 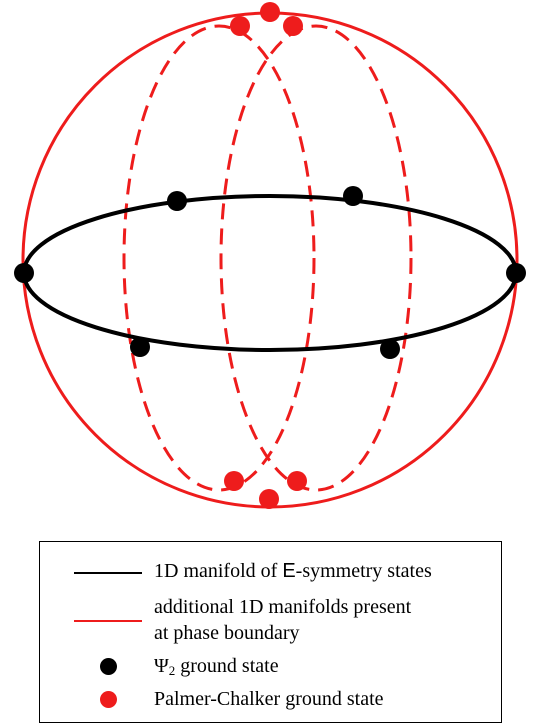 I want to click on pc-point-bottom-left, so click(x=234, y=481).